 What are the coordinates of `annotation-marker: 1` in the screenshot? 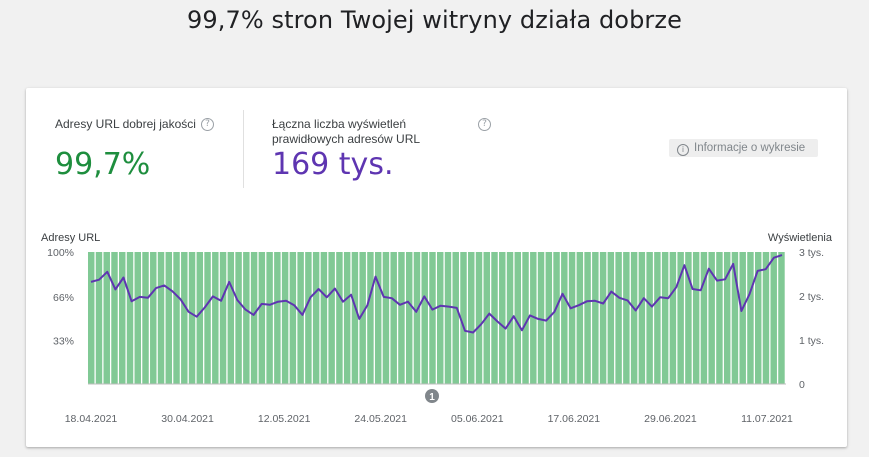 It's located at (432, 396).